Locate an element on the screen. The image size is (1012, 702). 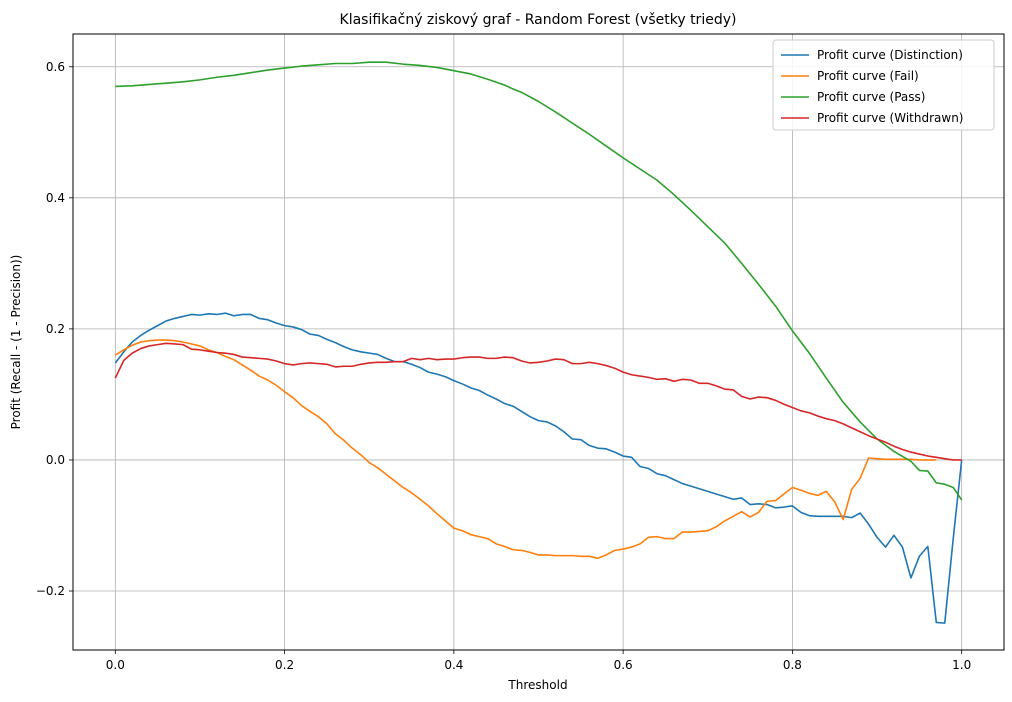
x-tick-label: 0.6 is located at coordinates (623, 665).